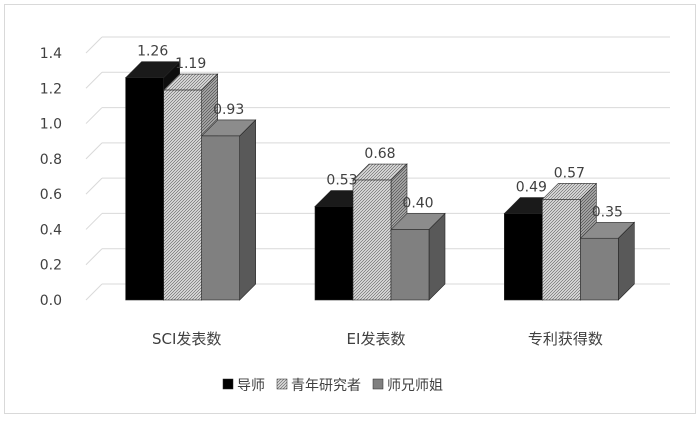 The height and width of the screenshot is (426, 700). Describe the element at coordinates (51, 54) in the screenshot. I see `y-tick-label: 1.4` at that location.